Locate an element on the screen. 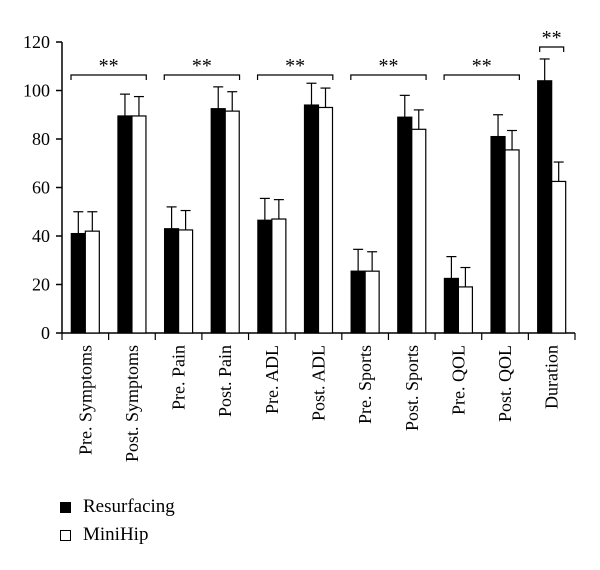 The image size is (600, 570). y-tick-label: 120 is located at coordinates (36, 42).